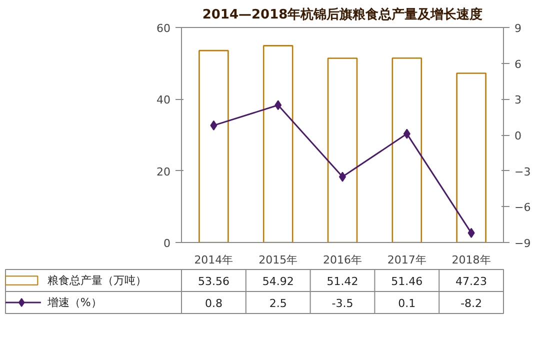  What do you see at coordinates (278, 260) in the screenshot?
I see `x-tick-label: 2015年` at bounding box center [278, 260].